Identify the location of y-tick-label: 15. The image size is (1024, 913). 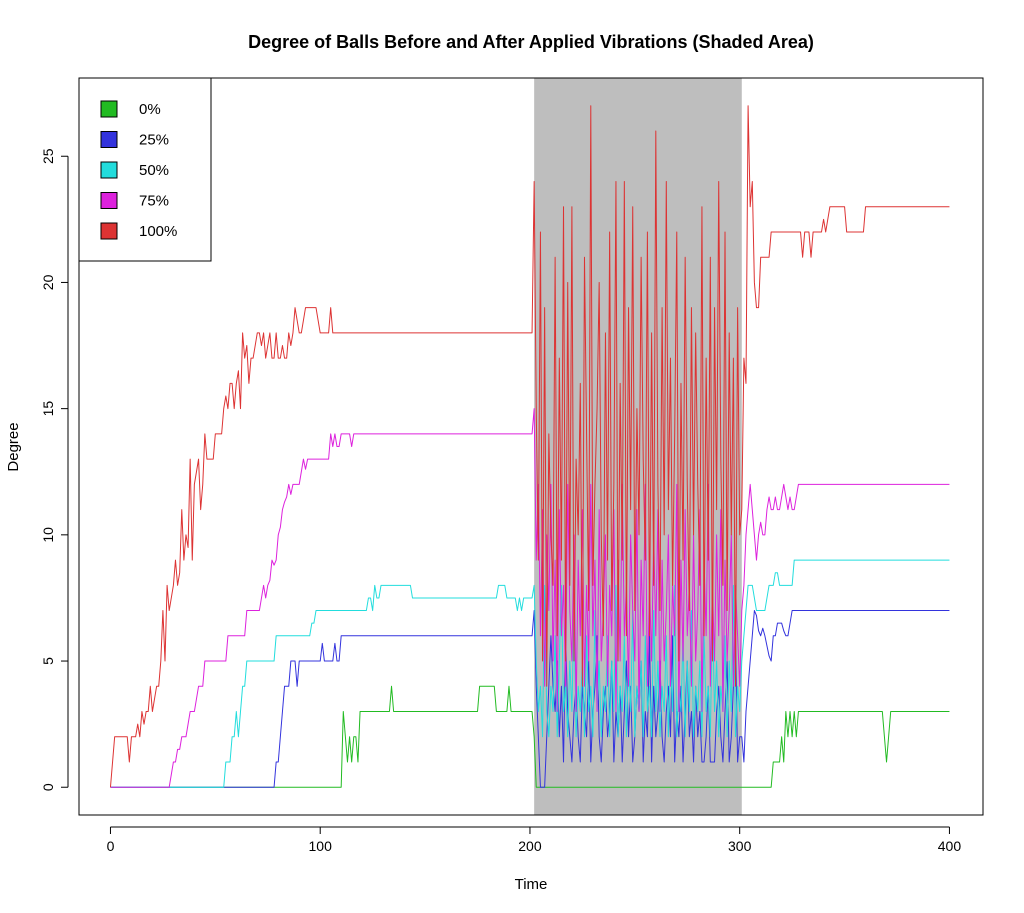
(48, 409).